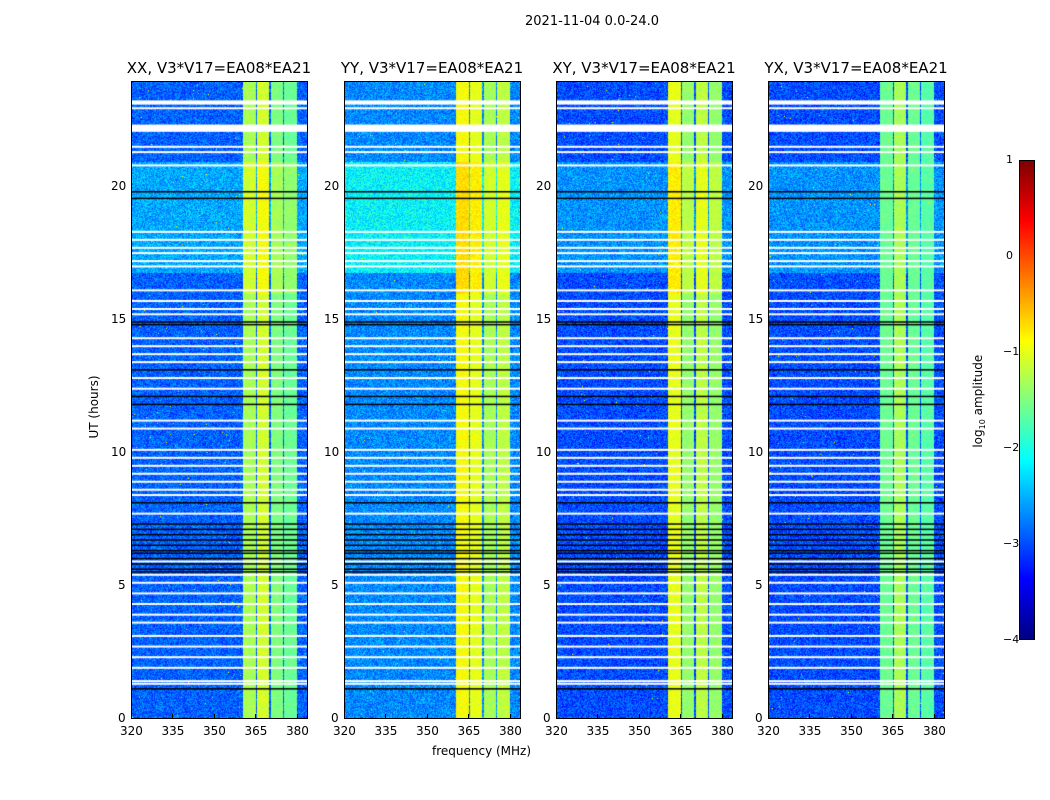  I want to click on panel-title: XX, V3*V17=EA08*EA21, so click(219, 68).